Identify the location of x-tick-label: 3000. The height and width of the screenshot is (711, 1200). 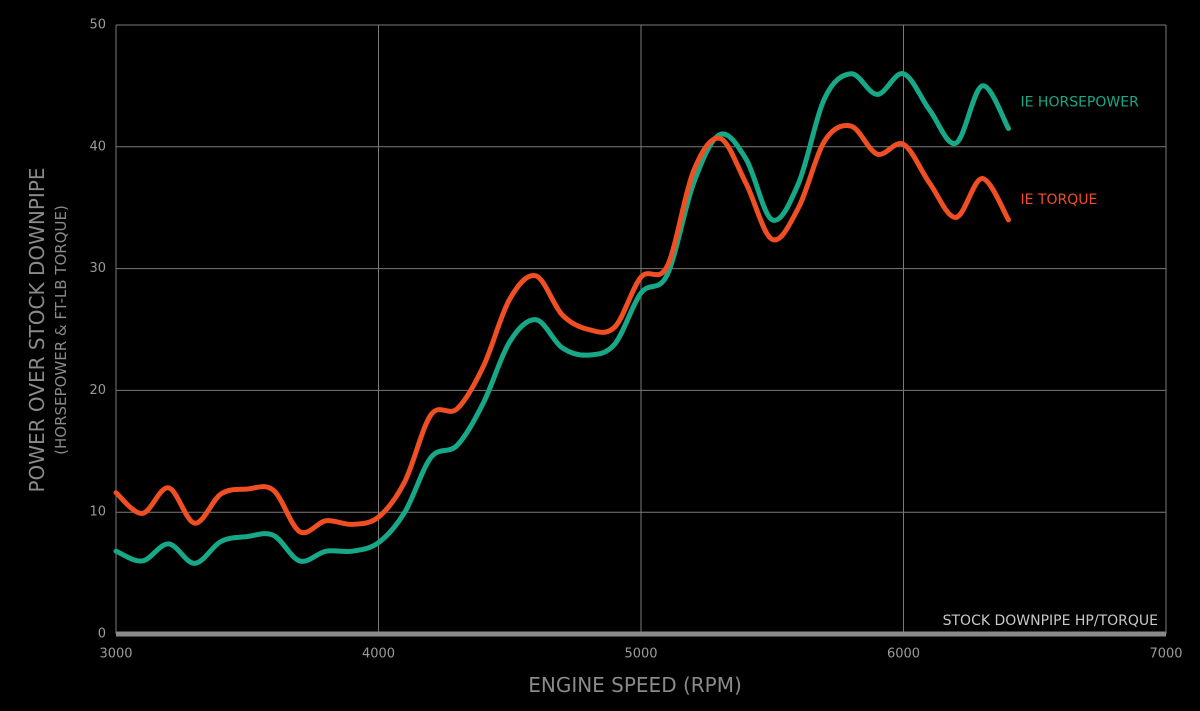
(115, 654).